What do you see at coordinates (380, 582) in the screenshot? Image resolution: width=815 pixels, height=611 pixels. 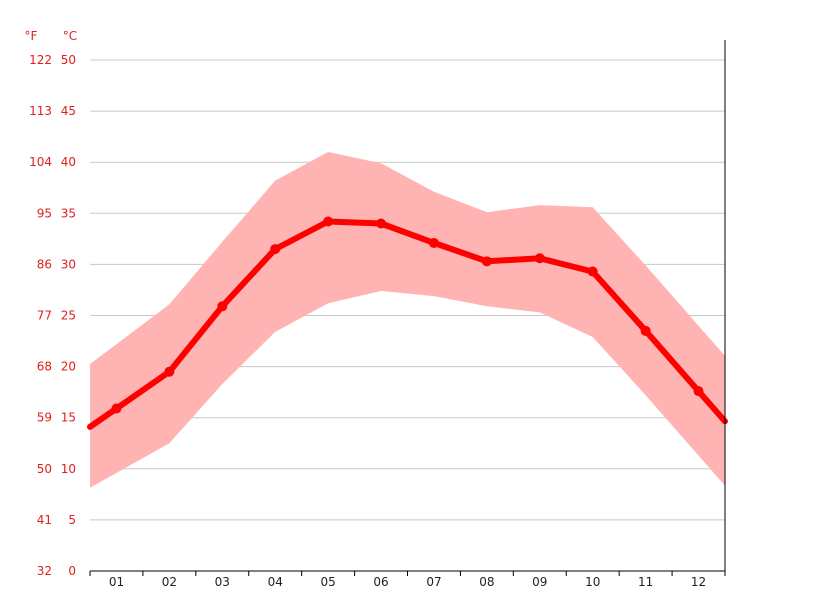 I see `x-tick-label: 06` at bounding box center [380, 582].